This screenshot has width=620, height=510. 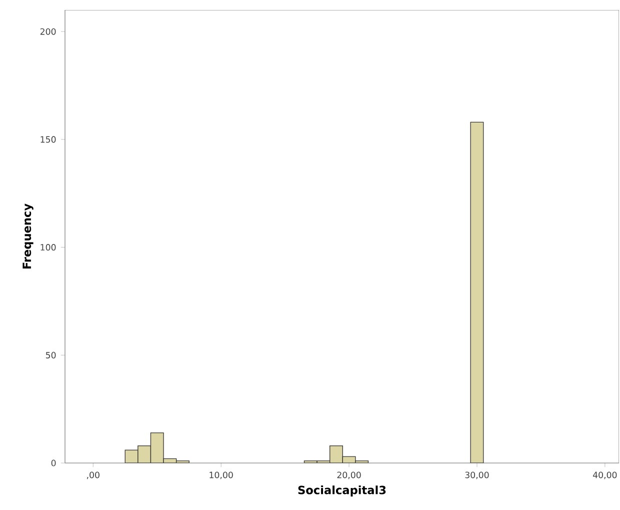 What do you see at coordinates (28, 236) in the screenshot?
I see `y-axis-title: Frequency` at bounding box center [28, 236].